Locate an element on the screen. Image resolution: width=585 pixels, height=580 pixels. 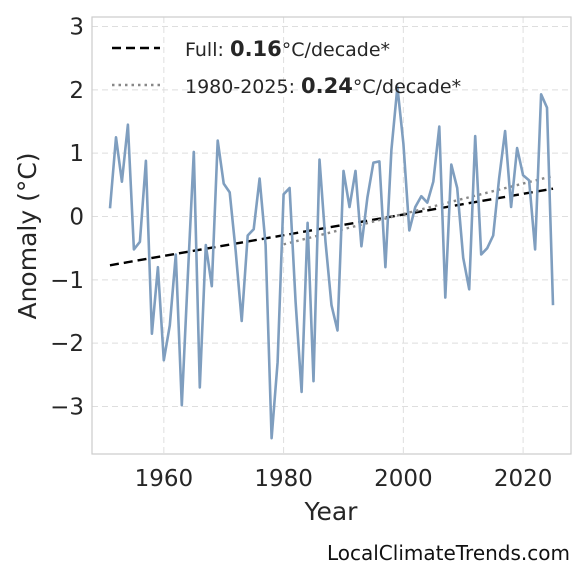
legend-entry-recent: 1980-2025: 0.24°C/decade* is located at coordinates (323, 86).